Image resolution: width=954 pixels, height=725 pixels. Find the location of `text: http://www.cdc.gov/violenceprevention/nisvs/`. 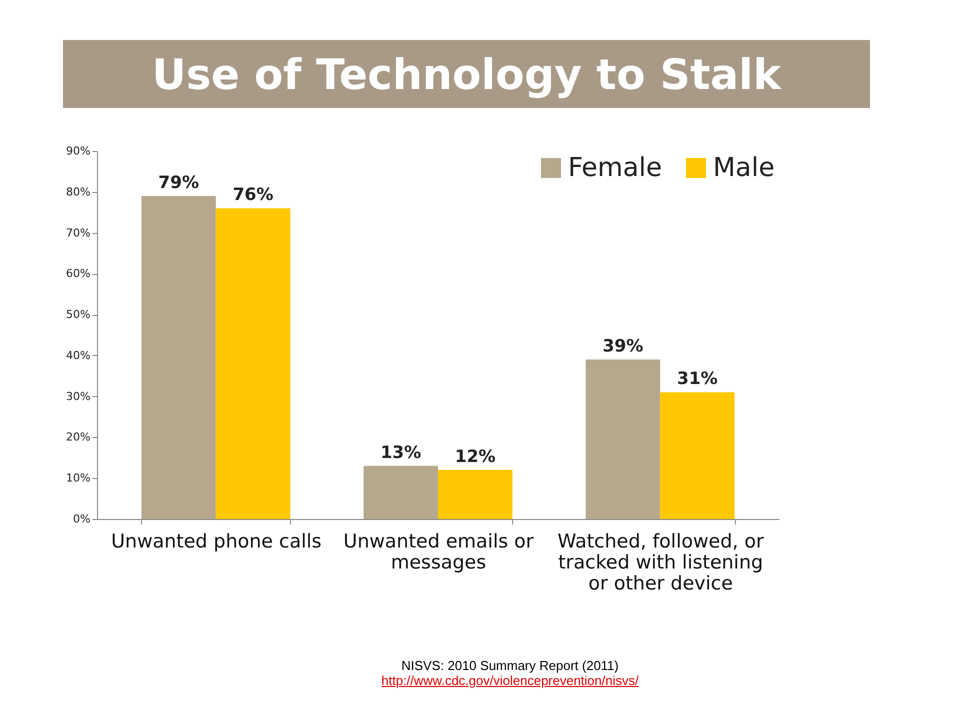

text: http://www.cdc.gov/violenceprevention/nisvs/ is located at coordinates (510, 680).